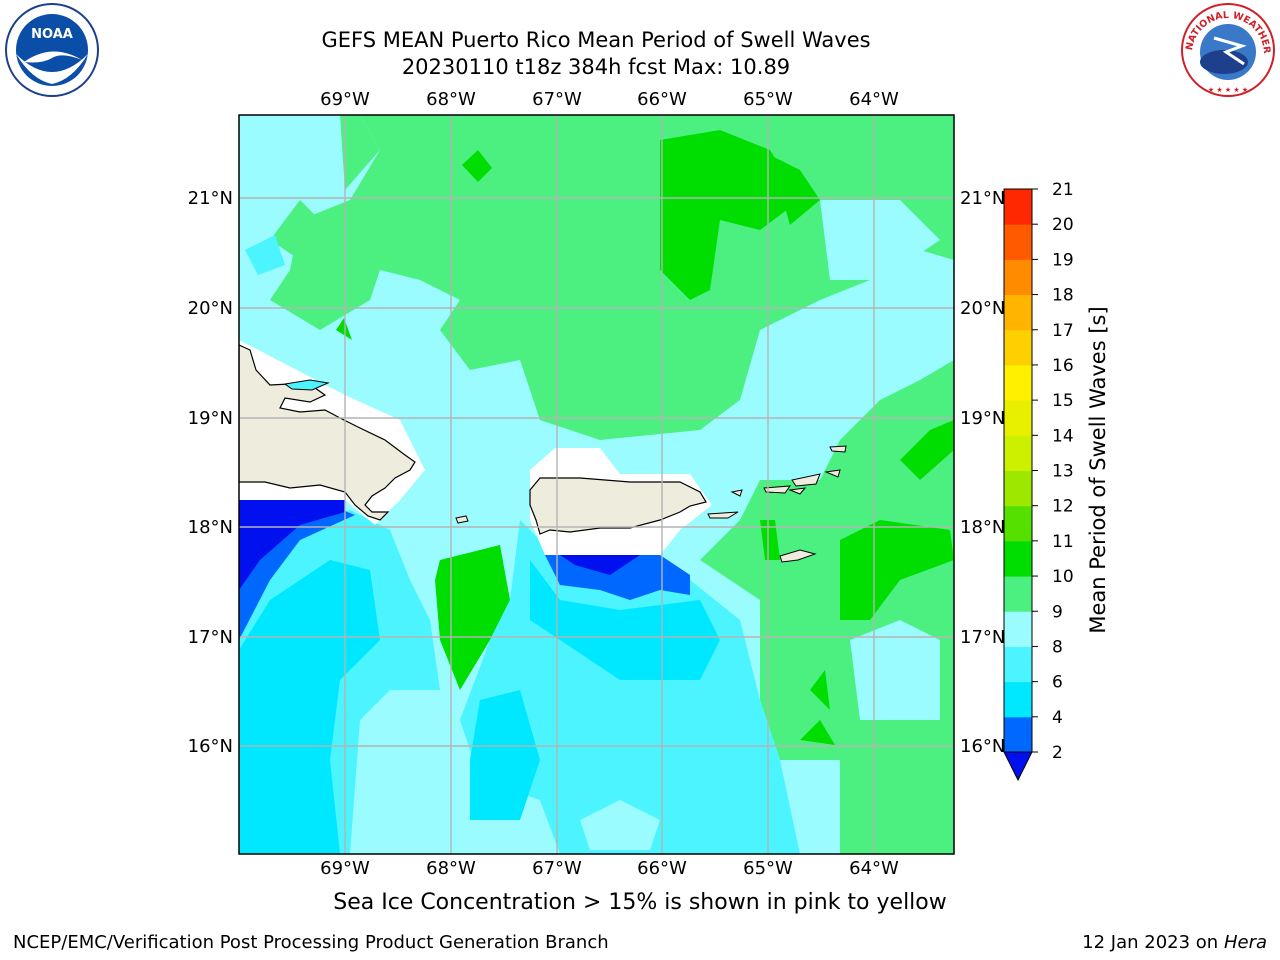 The height and width of the screenshot is (960, 1280). Describe the element at coordinates (1153, 942) in the screenshot. I see `footer-date-text: 12 Jan 2023 on` at that location.